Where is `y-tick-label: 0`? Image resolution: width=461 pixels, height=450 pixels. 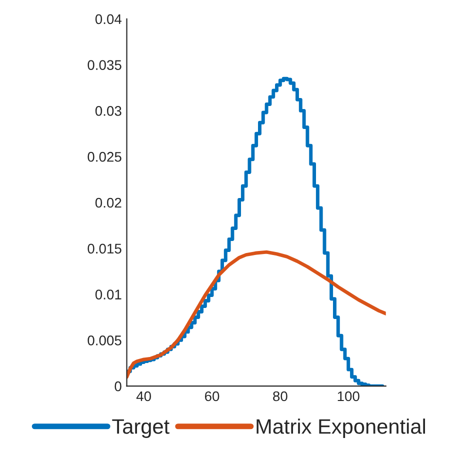
y-tick-label: 0 is located at coordinates (118, 386).